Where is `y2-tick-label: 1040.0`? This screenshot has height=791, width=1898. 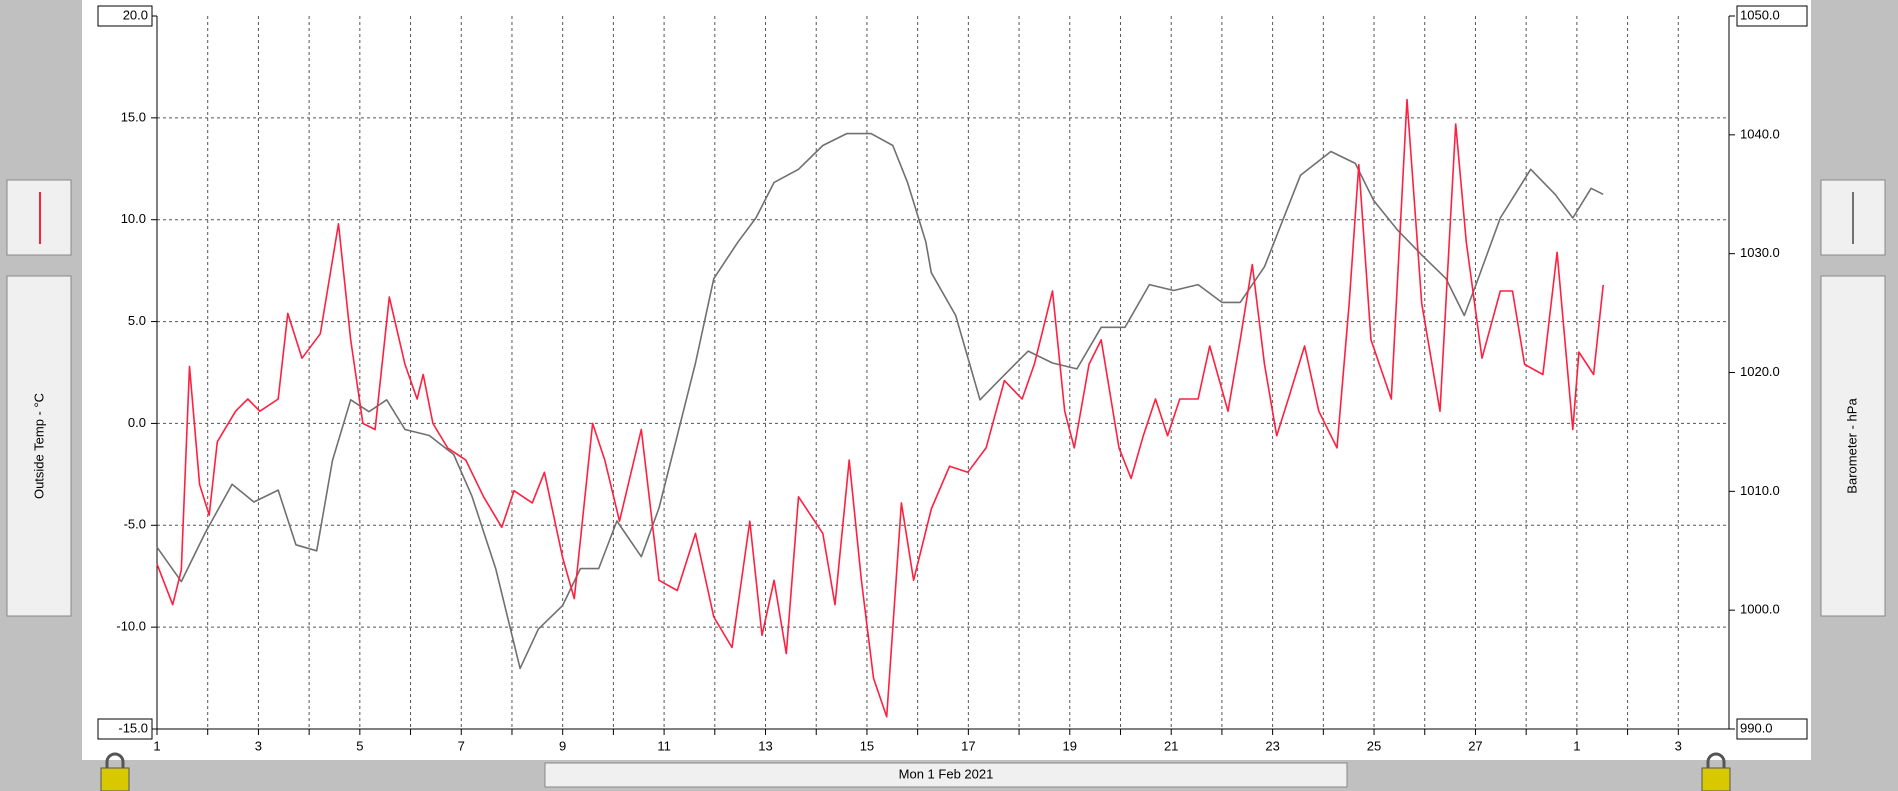
y2-tick-label: 1040.0 is located at coordinates (1760, 133).